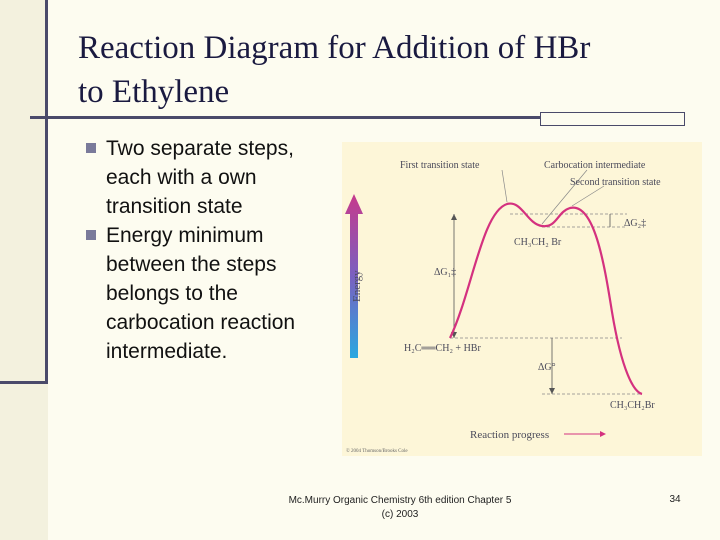  What do you see at coordinates (504, 186) in the screenshot?
I see `first-ts-pointer` at bounding box center [504, 186].